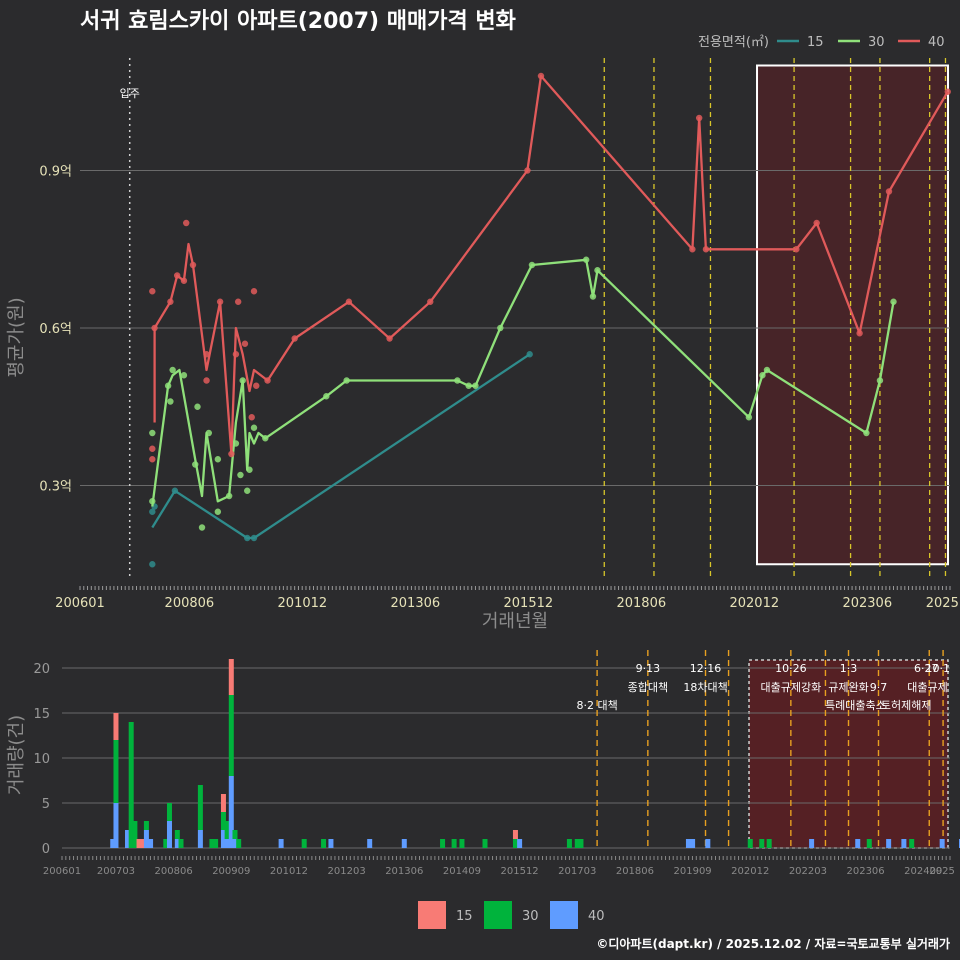  Describe the element at coordinates (577, 871) in the screenshot. I see `x-tick-label-bottom: 201703` at that location.